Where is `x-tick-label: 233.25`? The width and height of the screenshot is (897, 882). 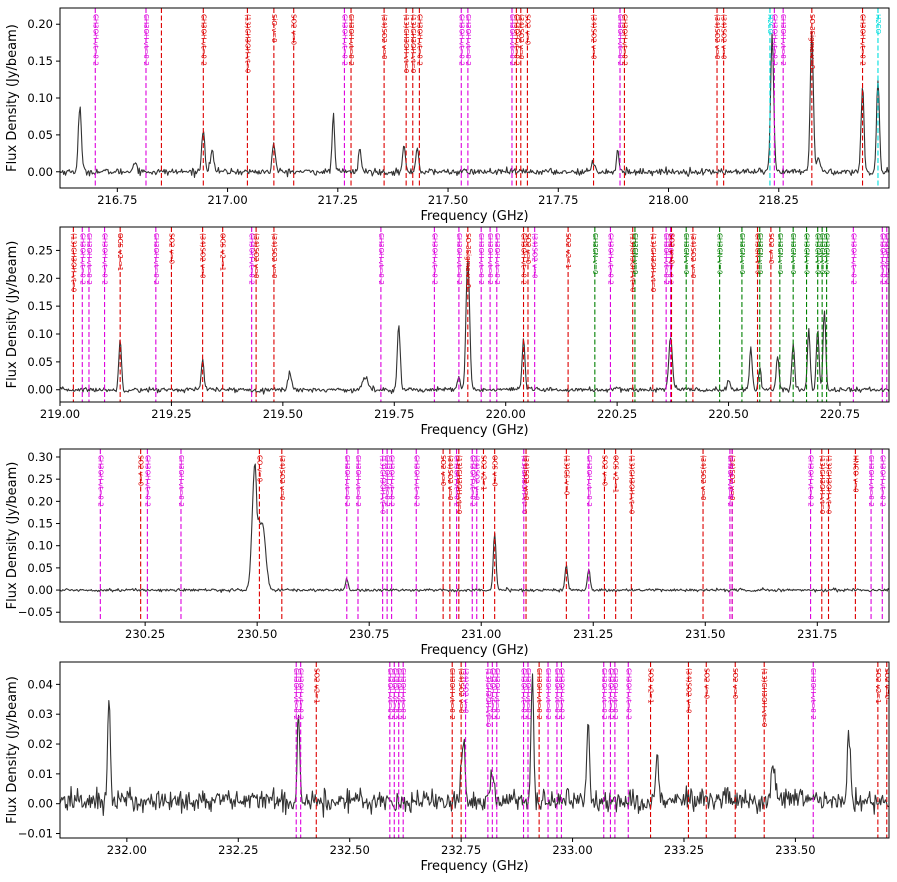 x-tick-label: 233.25 is located at coordinates (684, 850).